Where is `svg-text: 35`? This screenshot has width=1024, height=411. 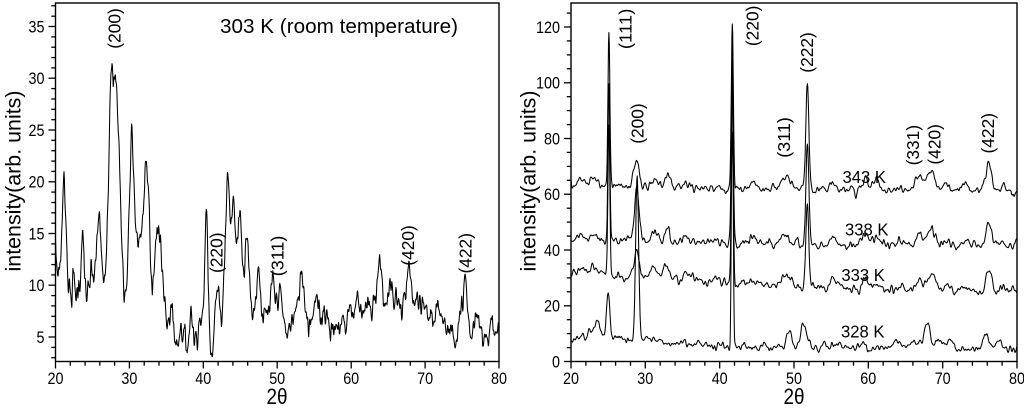 svg-text: 35 is located at coordinates (37, 27).